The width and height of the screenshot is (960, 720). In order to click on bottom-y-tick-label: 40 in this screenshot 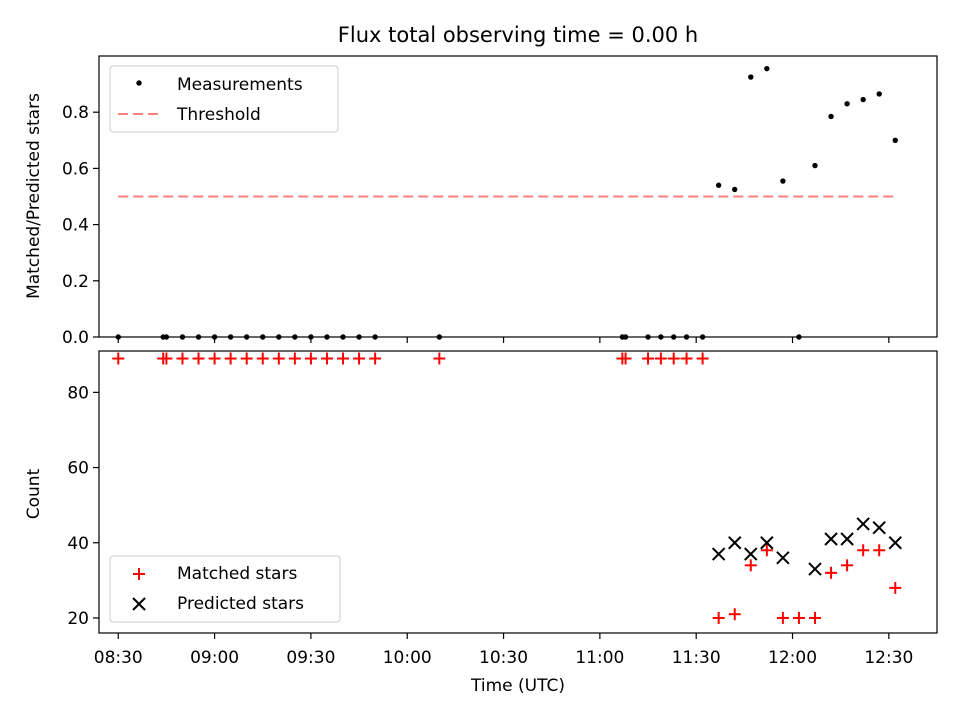, I will do `click(78, 544)`.